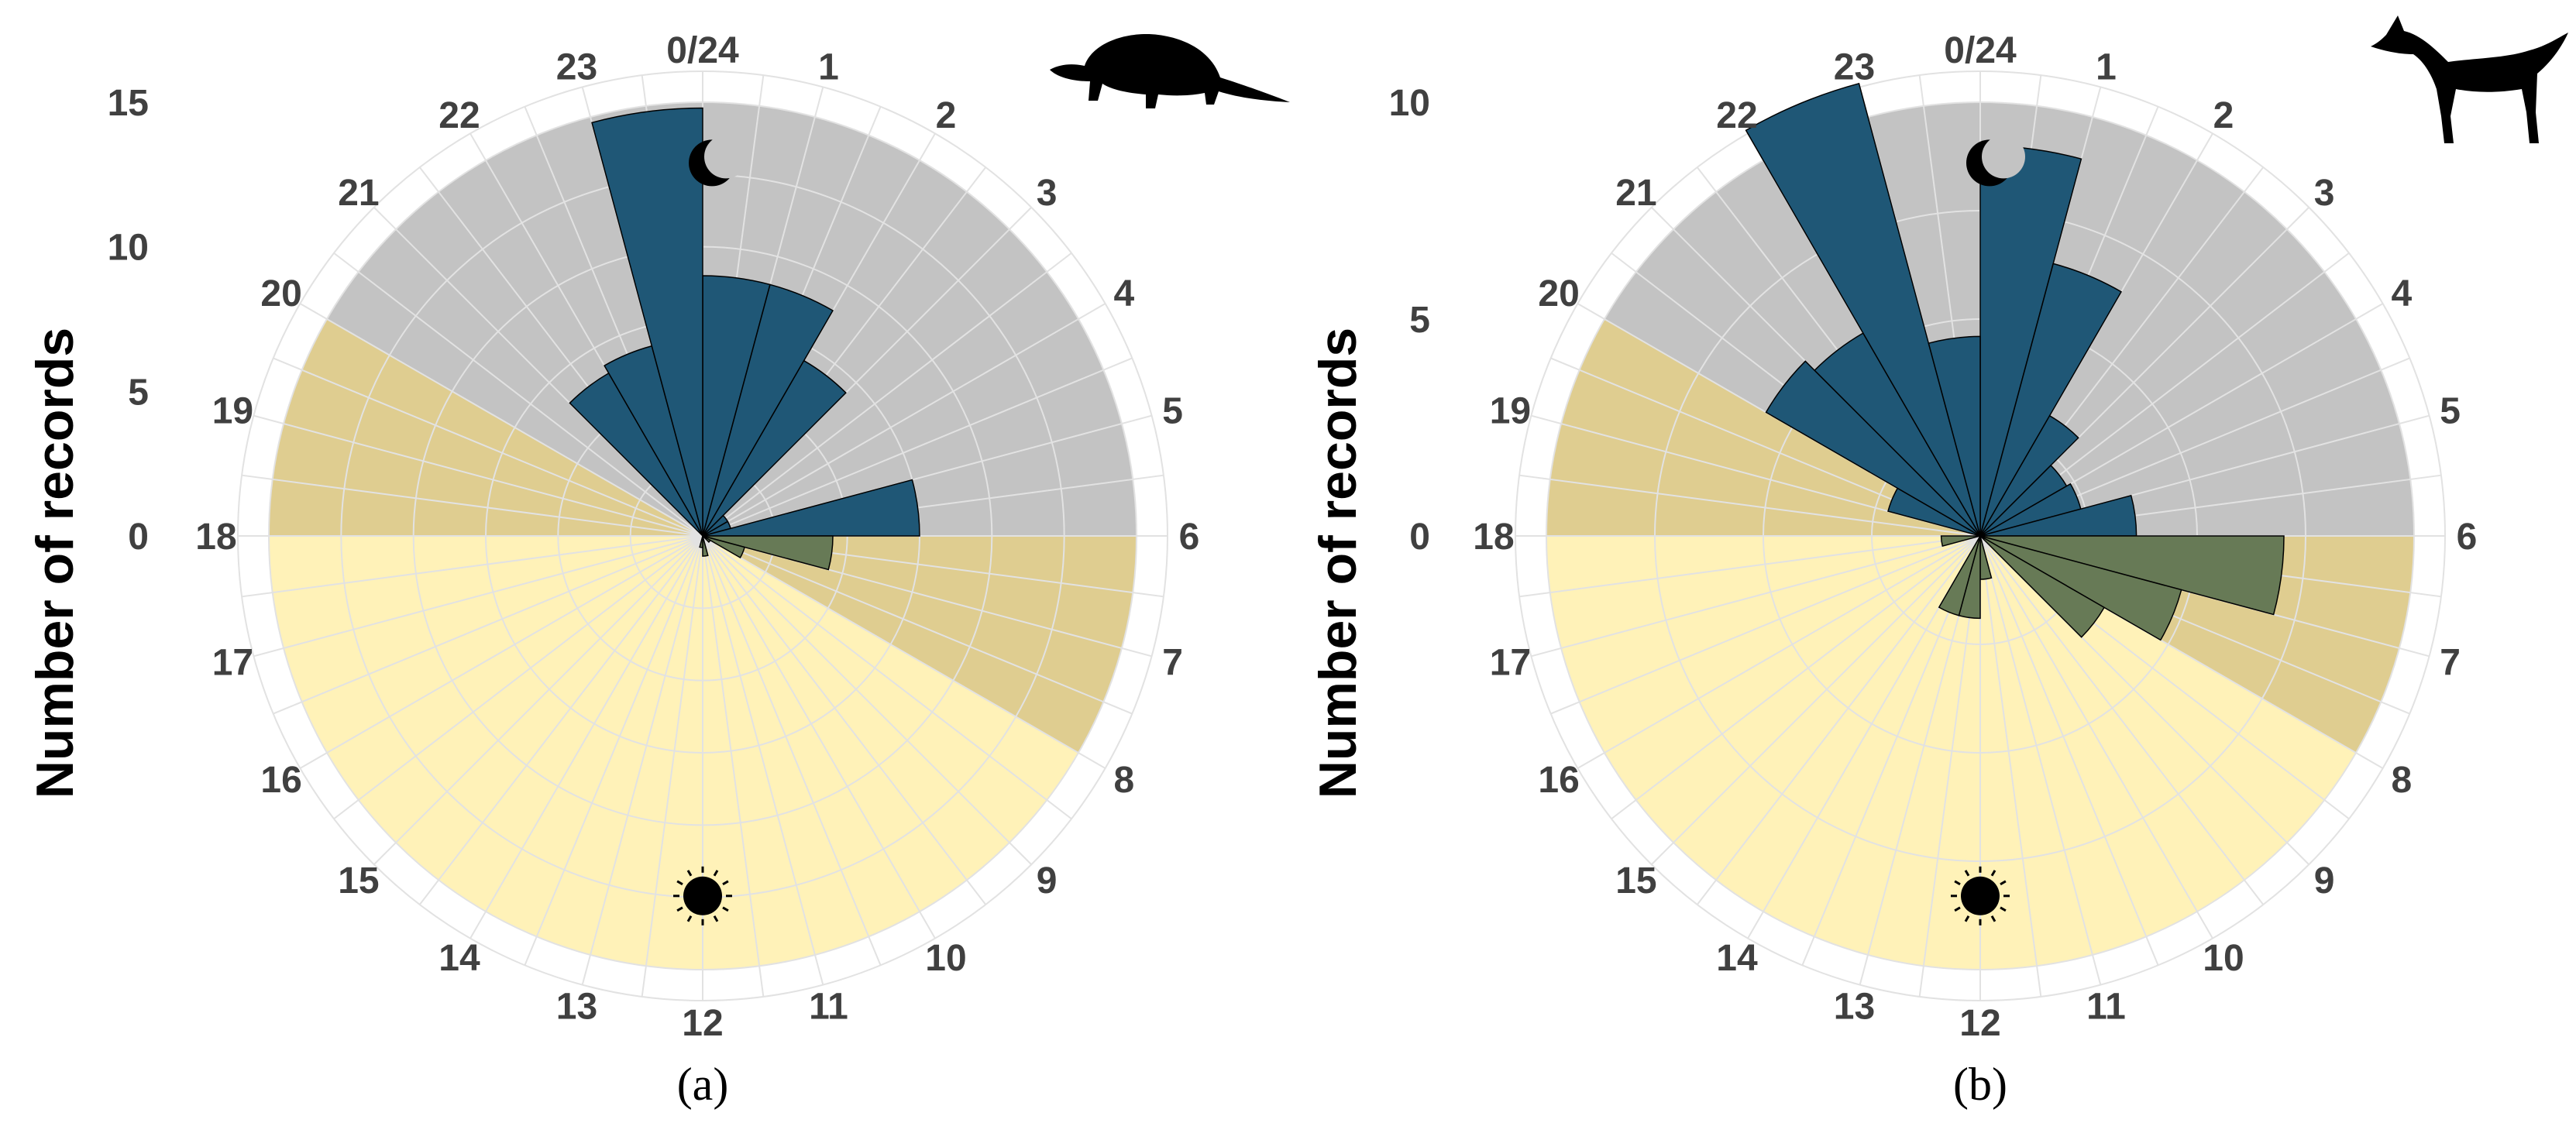 This screenshot has width=2576, height=1147. I want to click on bars, so click(2015, 361).